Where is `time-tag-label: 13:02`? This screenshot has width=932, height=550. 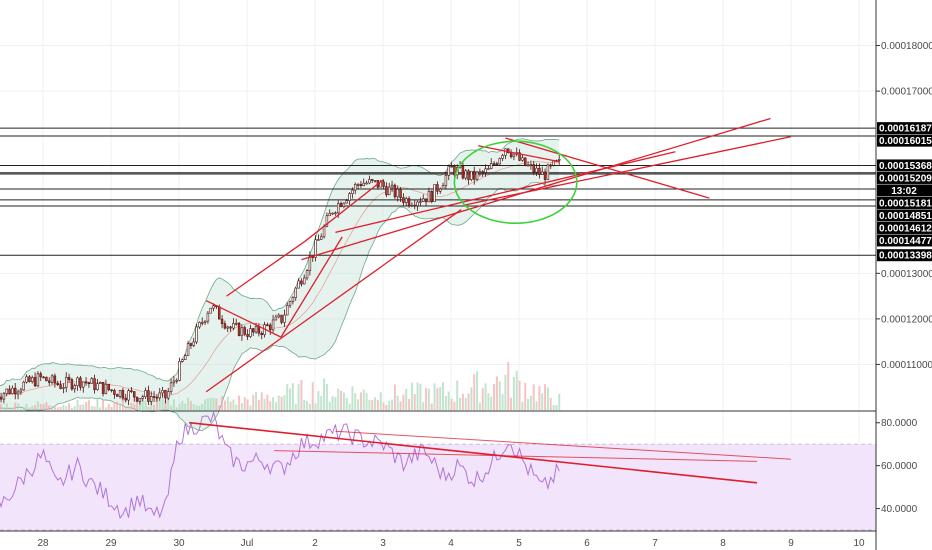
time-tag-label: 13:02 is located at coordinates (904, 191).